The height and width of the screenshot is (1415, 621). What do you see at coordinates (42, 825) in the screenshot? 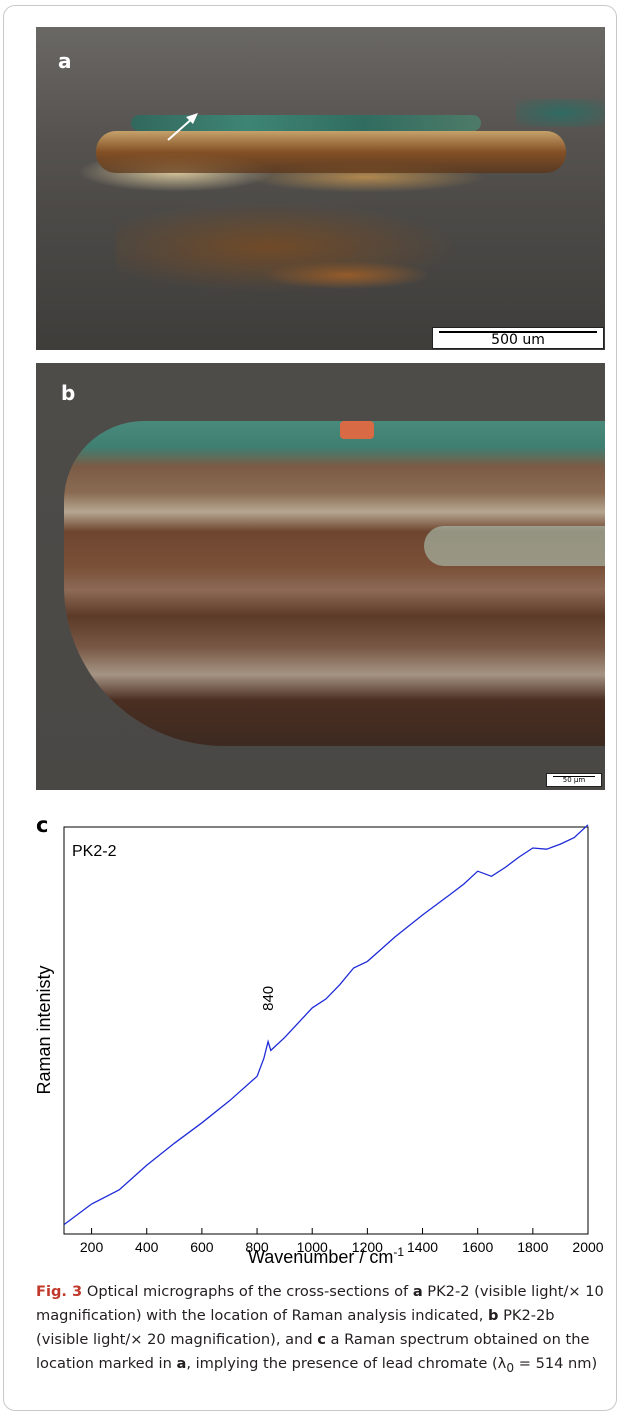
I see `panel-c-label: c` at bounding box center [42, 825].